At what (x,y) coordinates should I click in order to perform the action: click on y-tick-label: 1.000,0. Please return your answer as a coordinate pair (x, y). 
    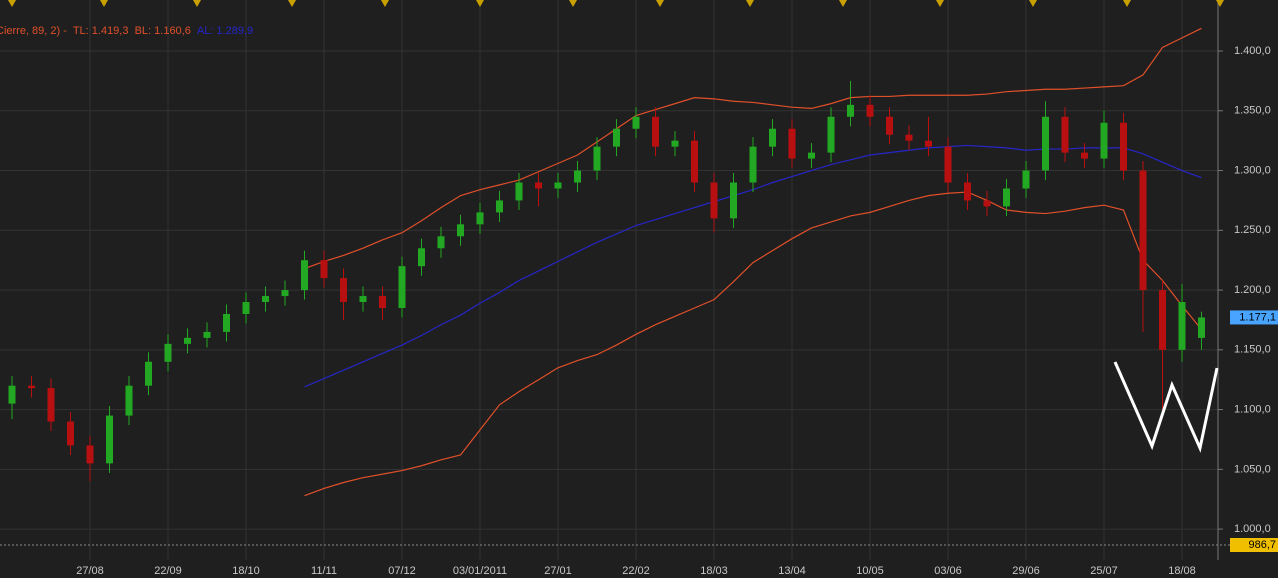
    Looking at the image, I should click on (1252, 529).